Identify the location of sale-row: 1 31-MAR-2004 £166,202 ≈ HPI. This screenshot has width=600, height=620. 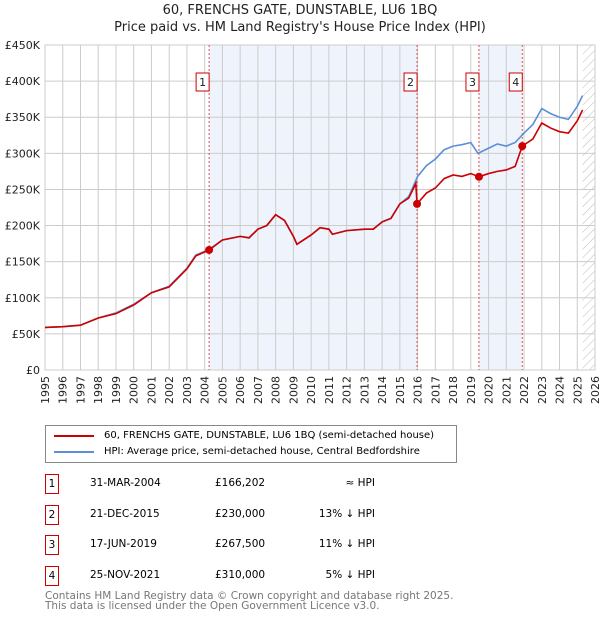
(255, 484).